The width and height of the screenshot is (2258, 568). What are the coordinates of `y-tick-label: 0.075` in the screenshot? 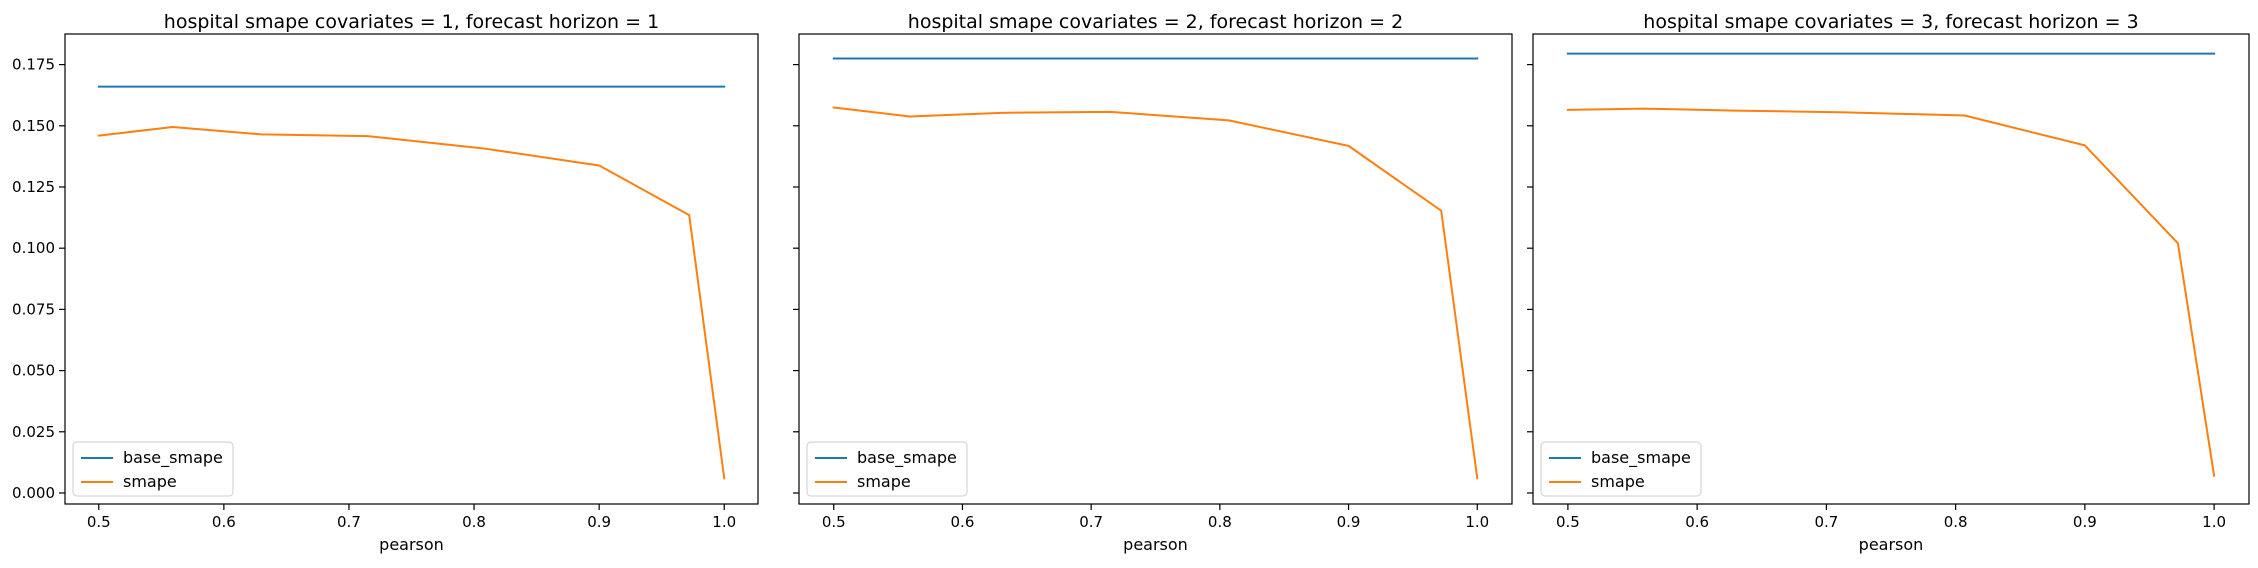 It's located at (33, 309).